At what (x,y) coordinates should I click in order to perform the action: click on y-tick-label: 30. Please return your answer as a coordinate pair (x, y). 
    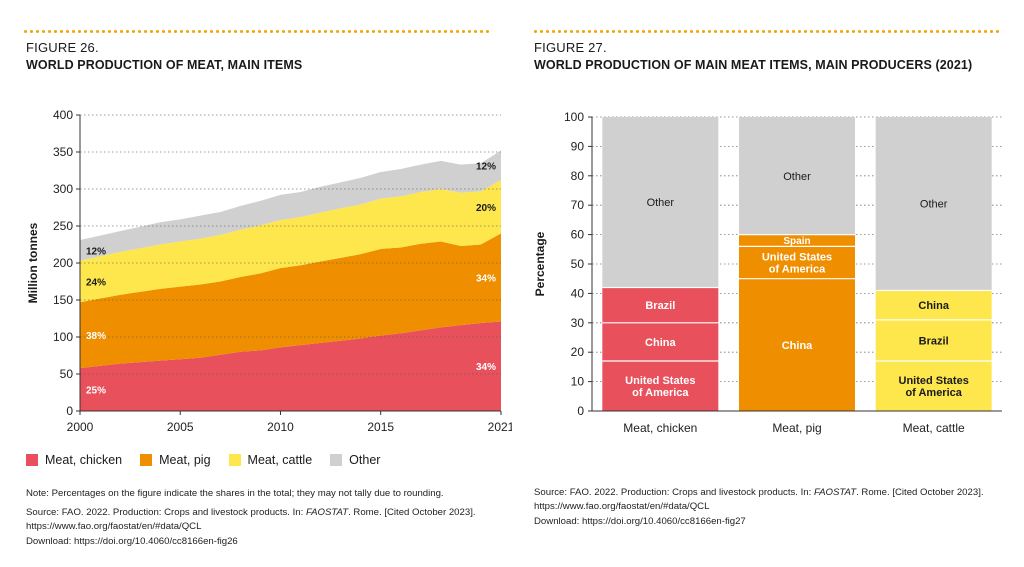
    Looking at the image, I should click on (578, 323).